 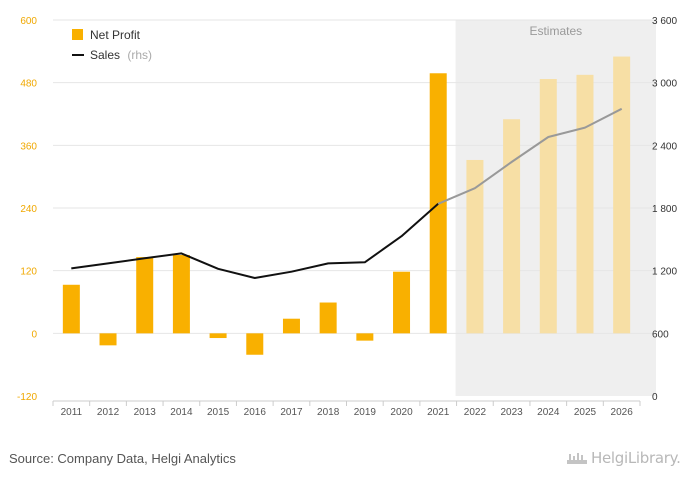 I want to click on y-left-tick-label: 360, so click(x=28, y=146).